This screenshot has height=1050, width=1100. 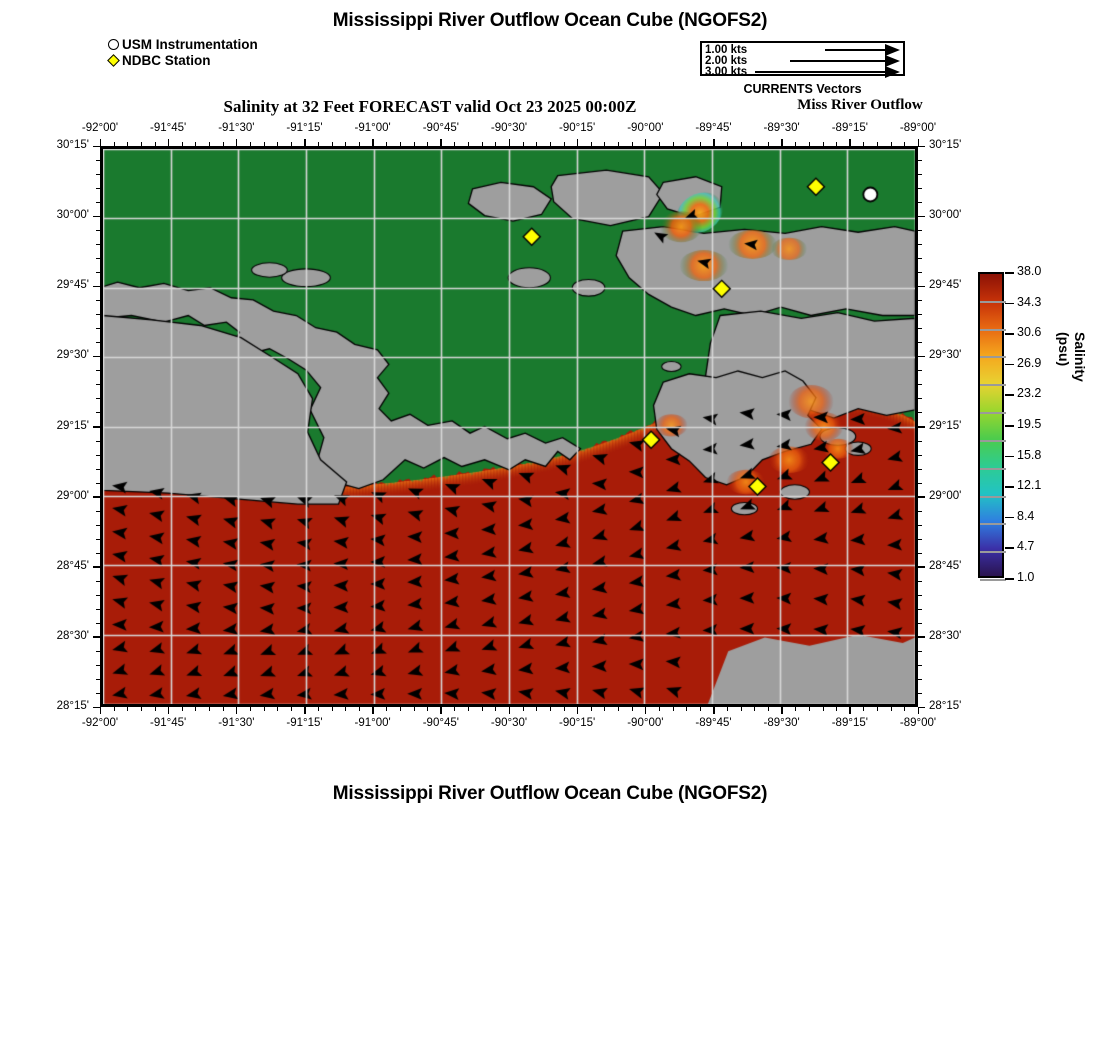 I want to click on colorbar-tick-label: 8.4, so click(x=1026, y=515).